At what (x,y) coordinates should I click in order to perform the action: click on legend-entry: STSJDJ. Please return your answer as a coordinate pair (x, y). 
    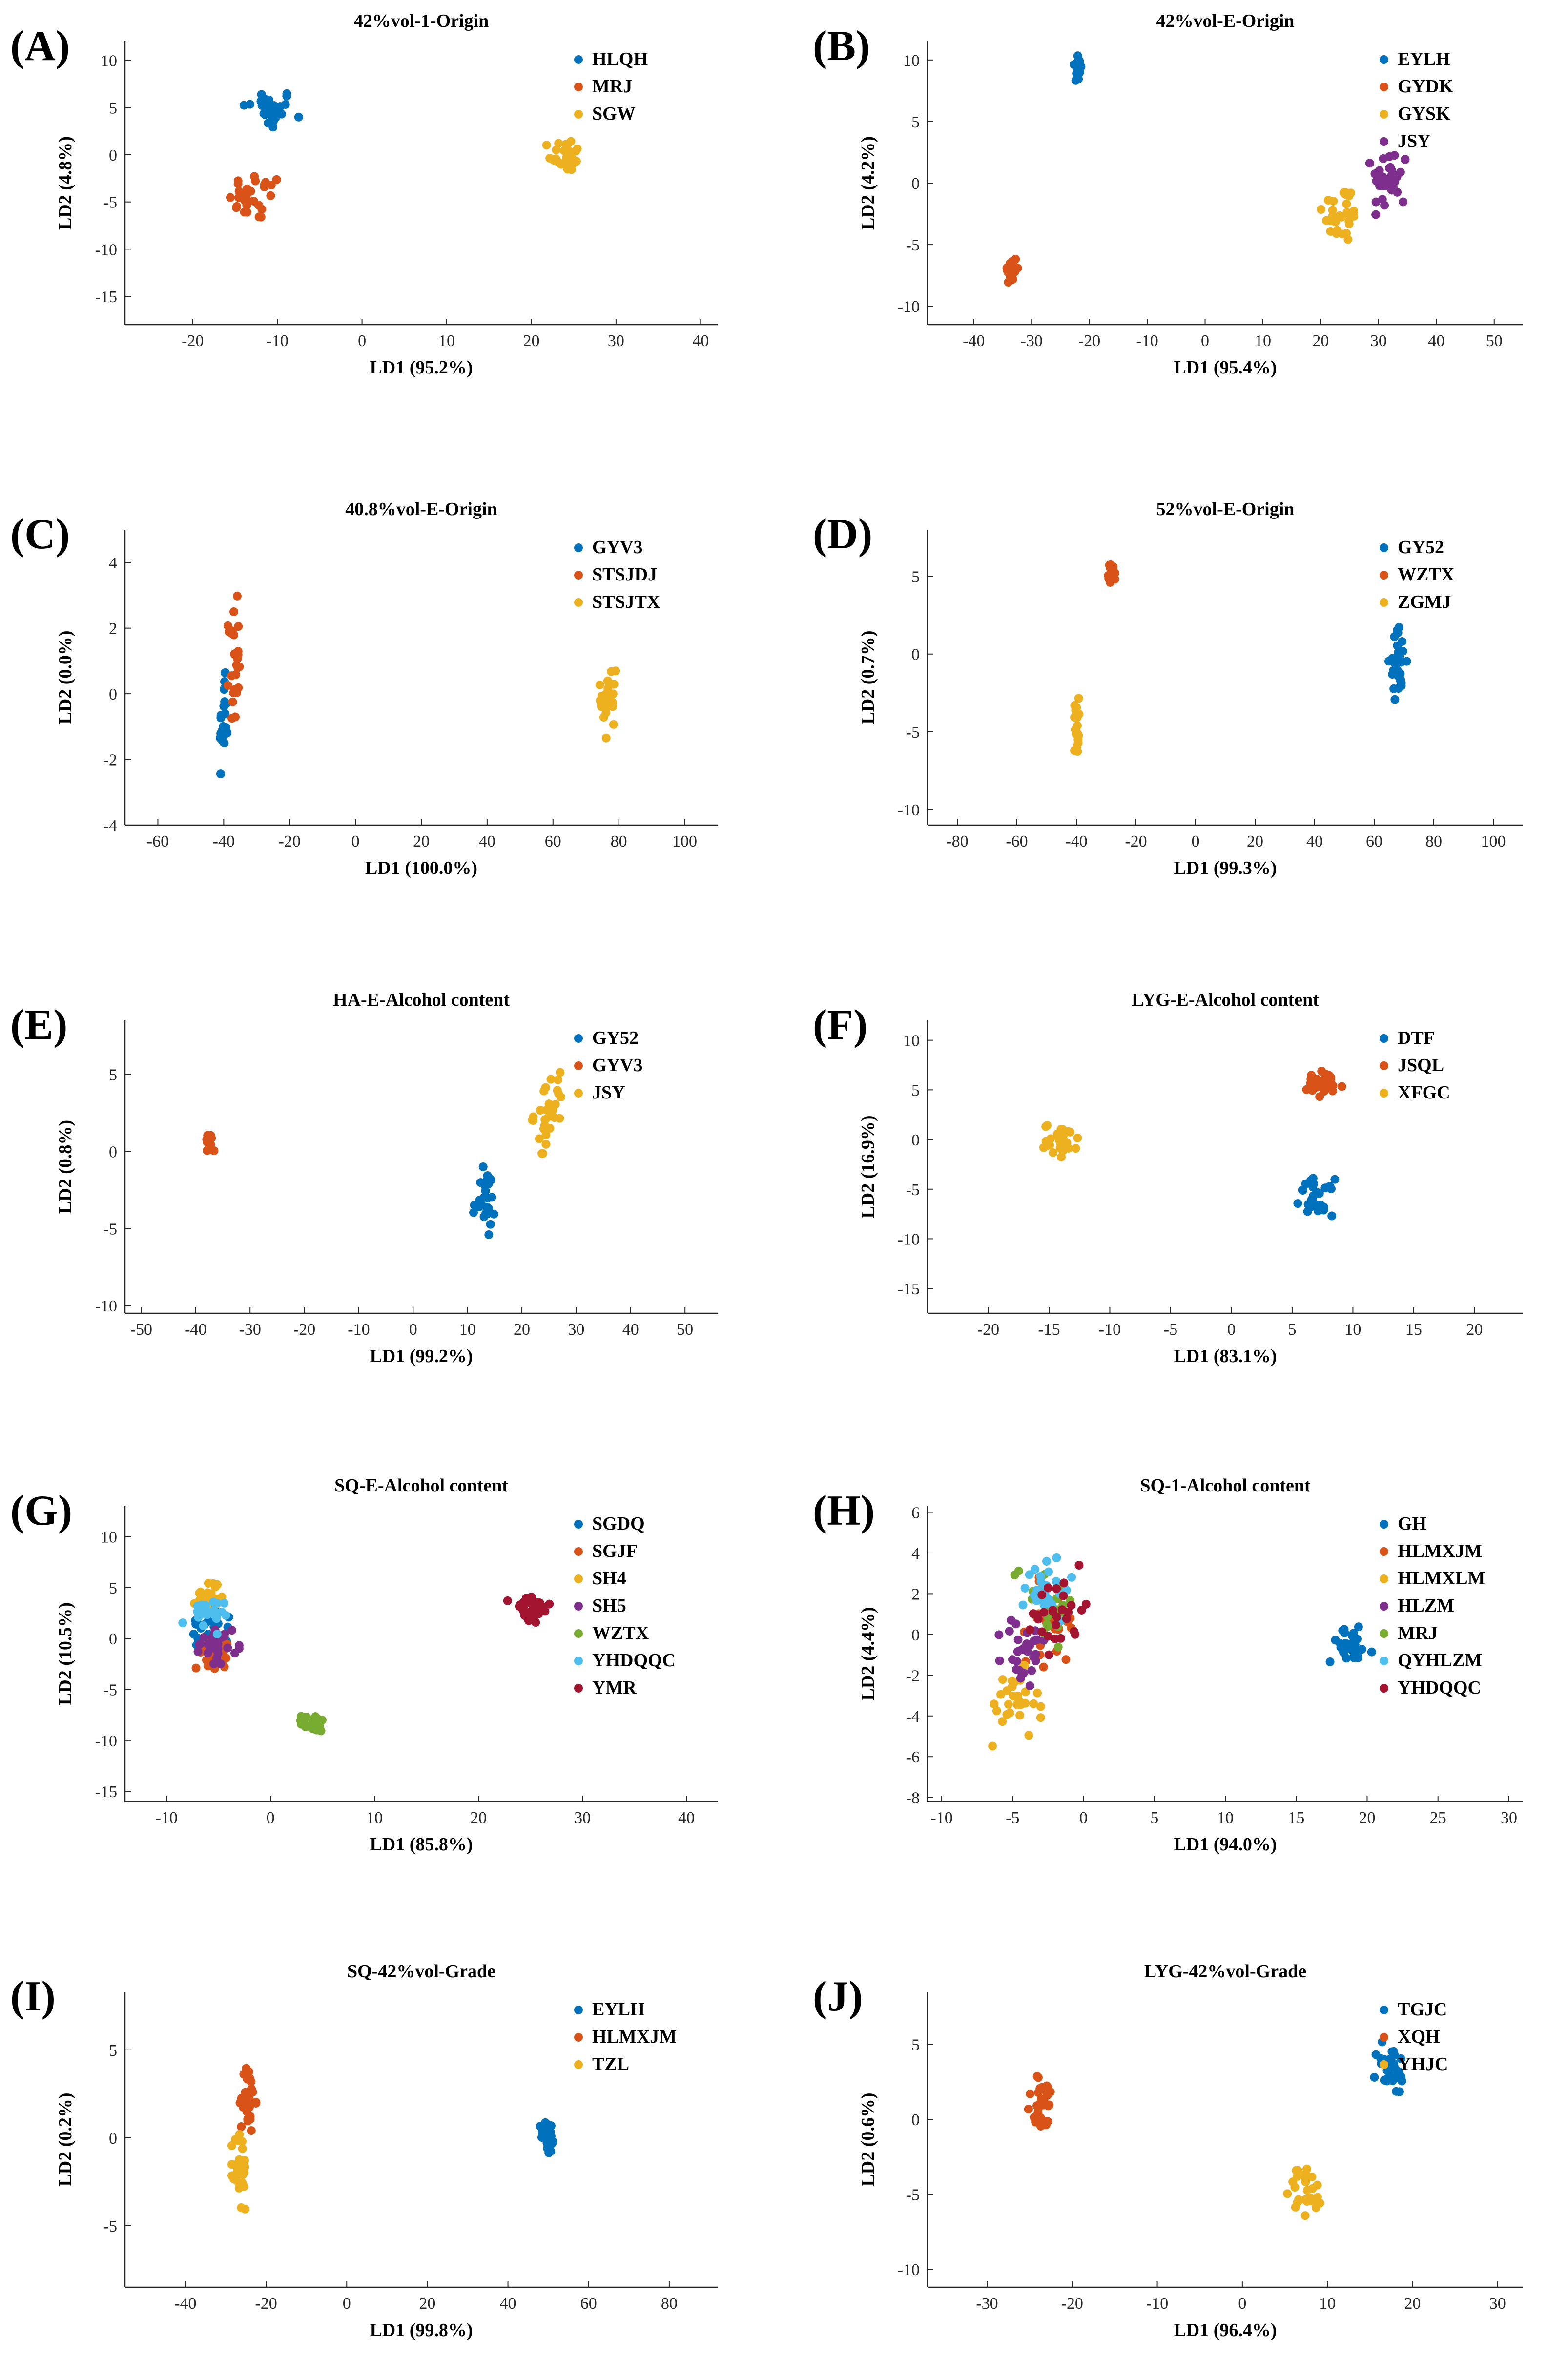
    Looking at the image, I should click on (624, 575).